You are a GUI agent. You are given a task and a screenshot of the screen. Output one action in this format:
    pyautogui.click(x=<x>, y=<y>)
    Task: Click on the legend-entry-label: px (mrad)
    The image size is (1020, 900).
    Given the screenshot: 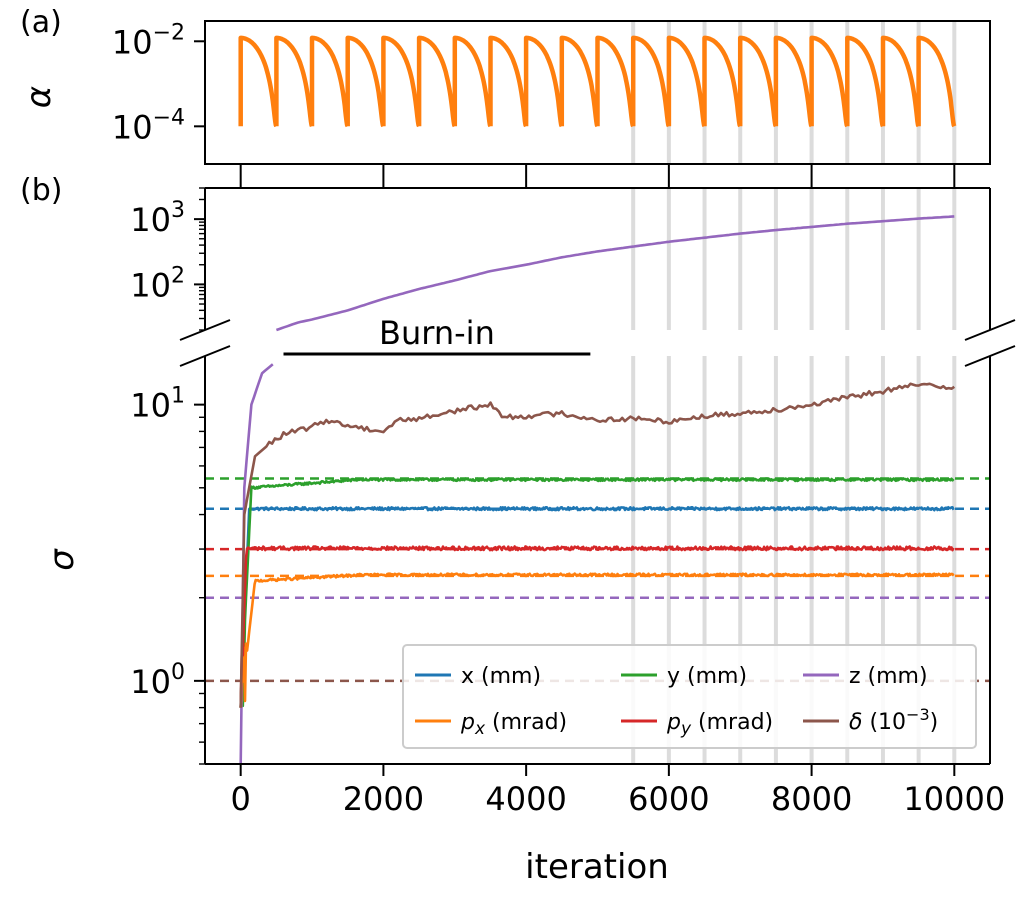 What is the action you would take?
    pyautogui.click(x=513, y=724)
    